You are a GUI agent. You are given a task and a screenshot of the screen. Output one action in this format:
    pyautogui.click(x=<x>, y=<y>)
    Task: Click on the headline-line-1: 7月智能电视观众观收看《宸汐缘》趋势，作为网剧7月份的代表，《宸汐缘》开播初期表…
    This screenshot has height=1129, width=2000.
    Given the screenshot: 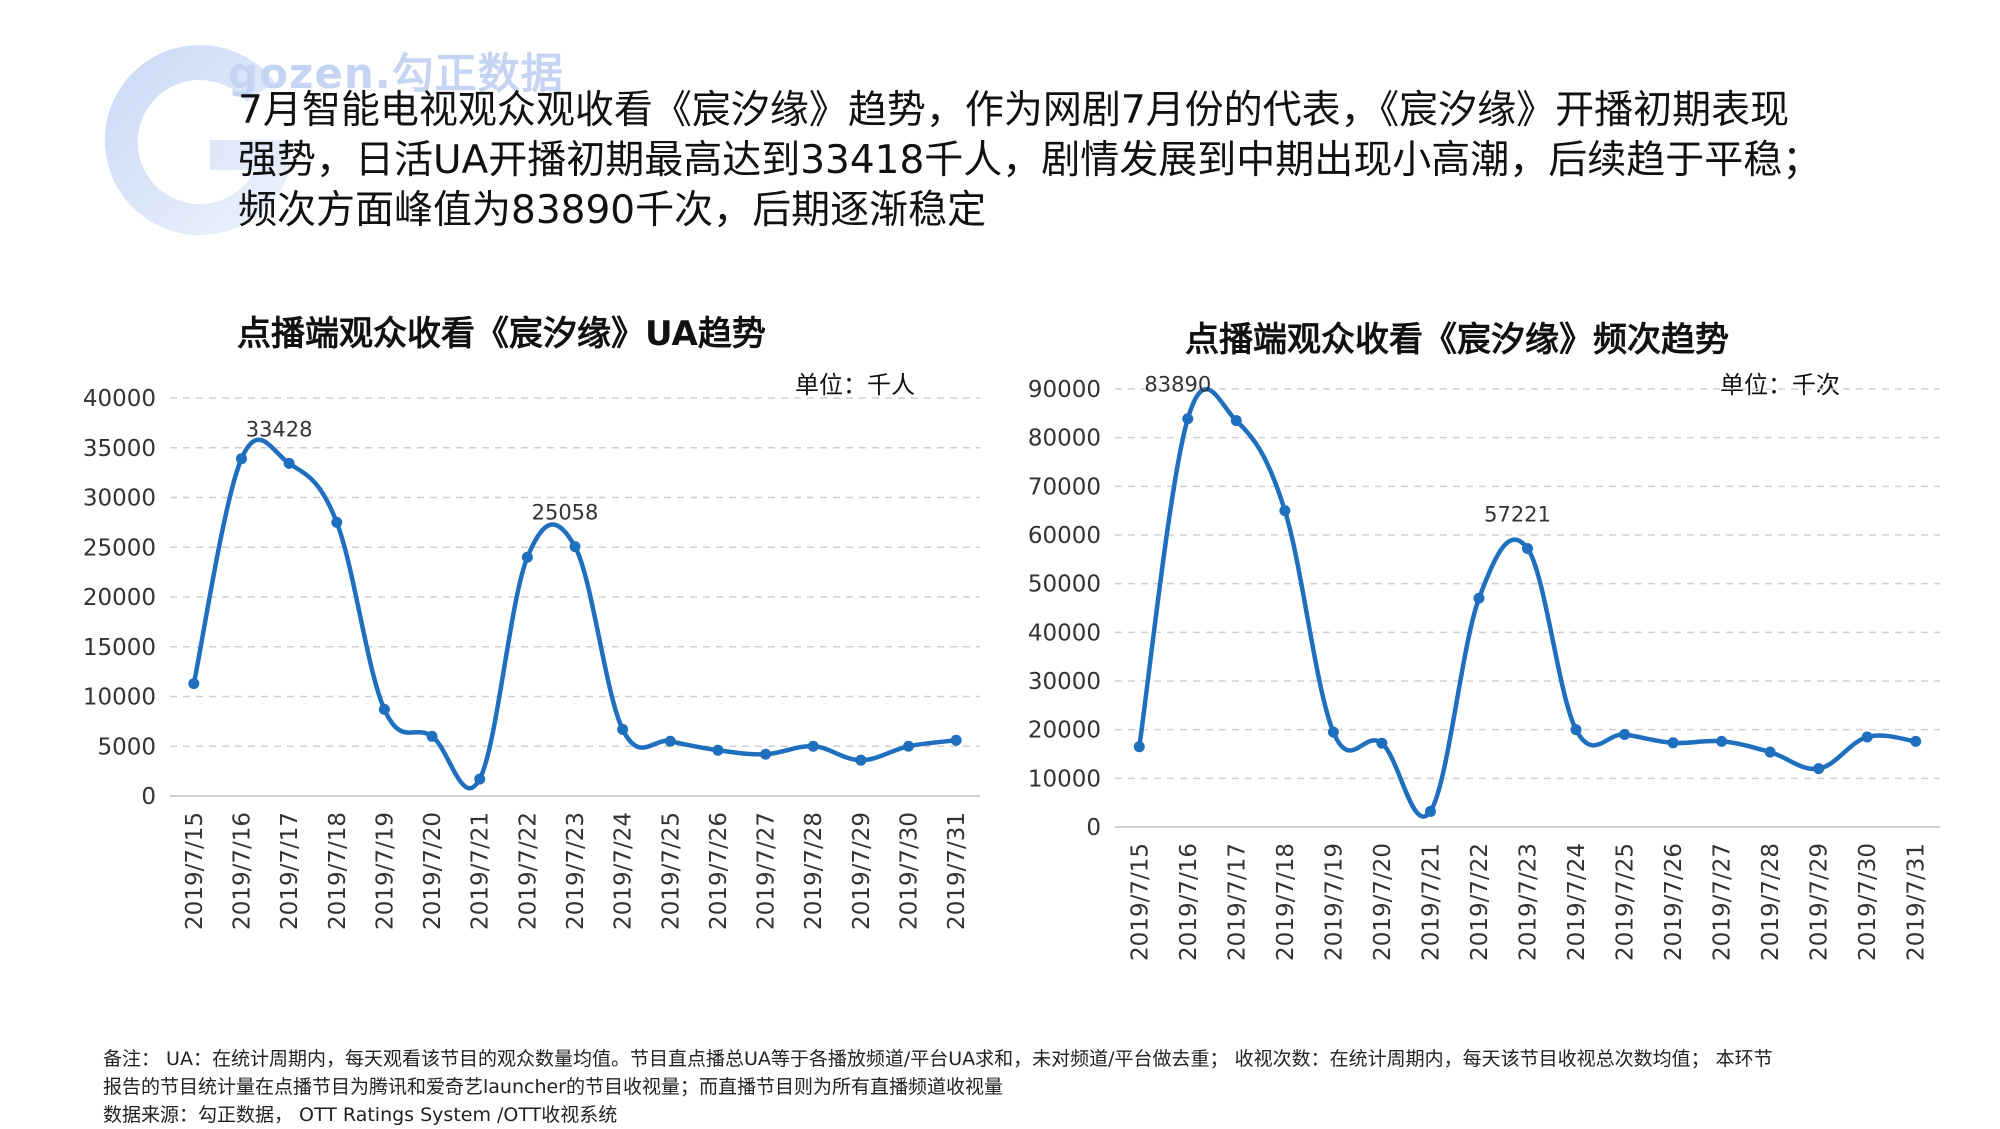 What is the action you would take?
    pyautogui.click(x=1014, y=110)
    